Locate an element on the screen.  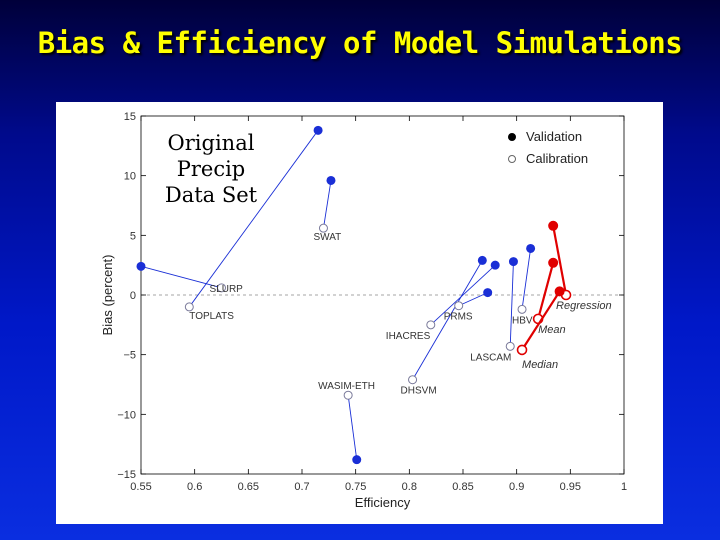
x-tick-label: 0.65 is located at coordinates (248, 487).